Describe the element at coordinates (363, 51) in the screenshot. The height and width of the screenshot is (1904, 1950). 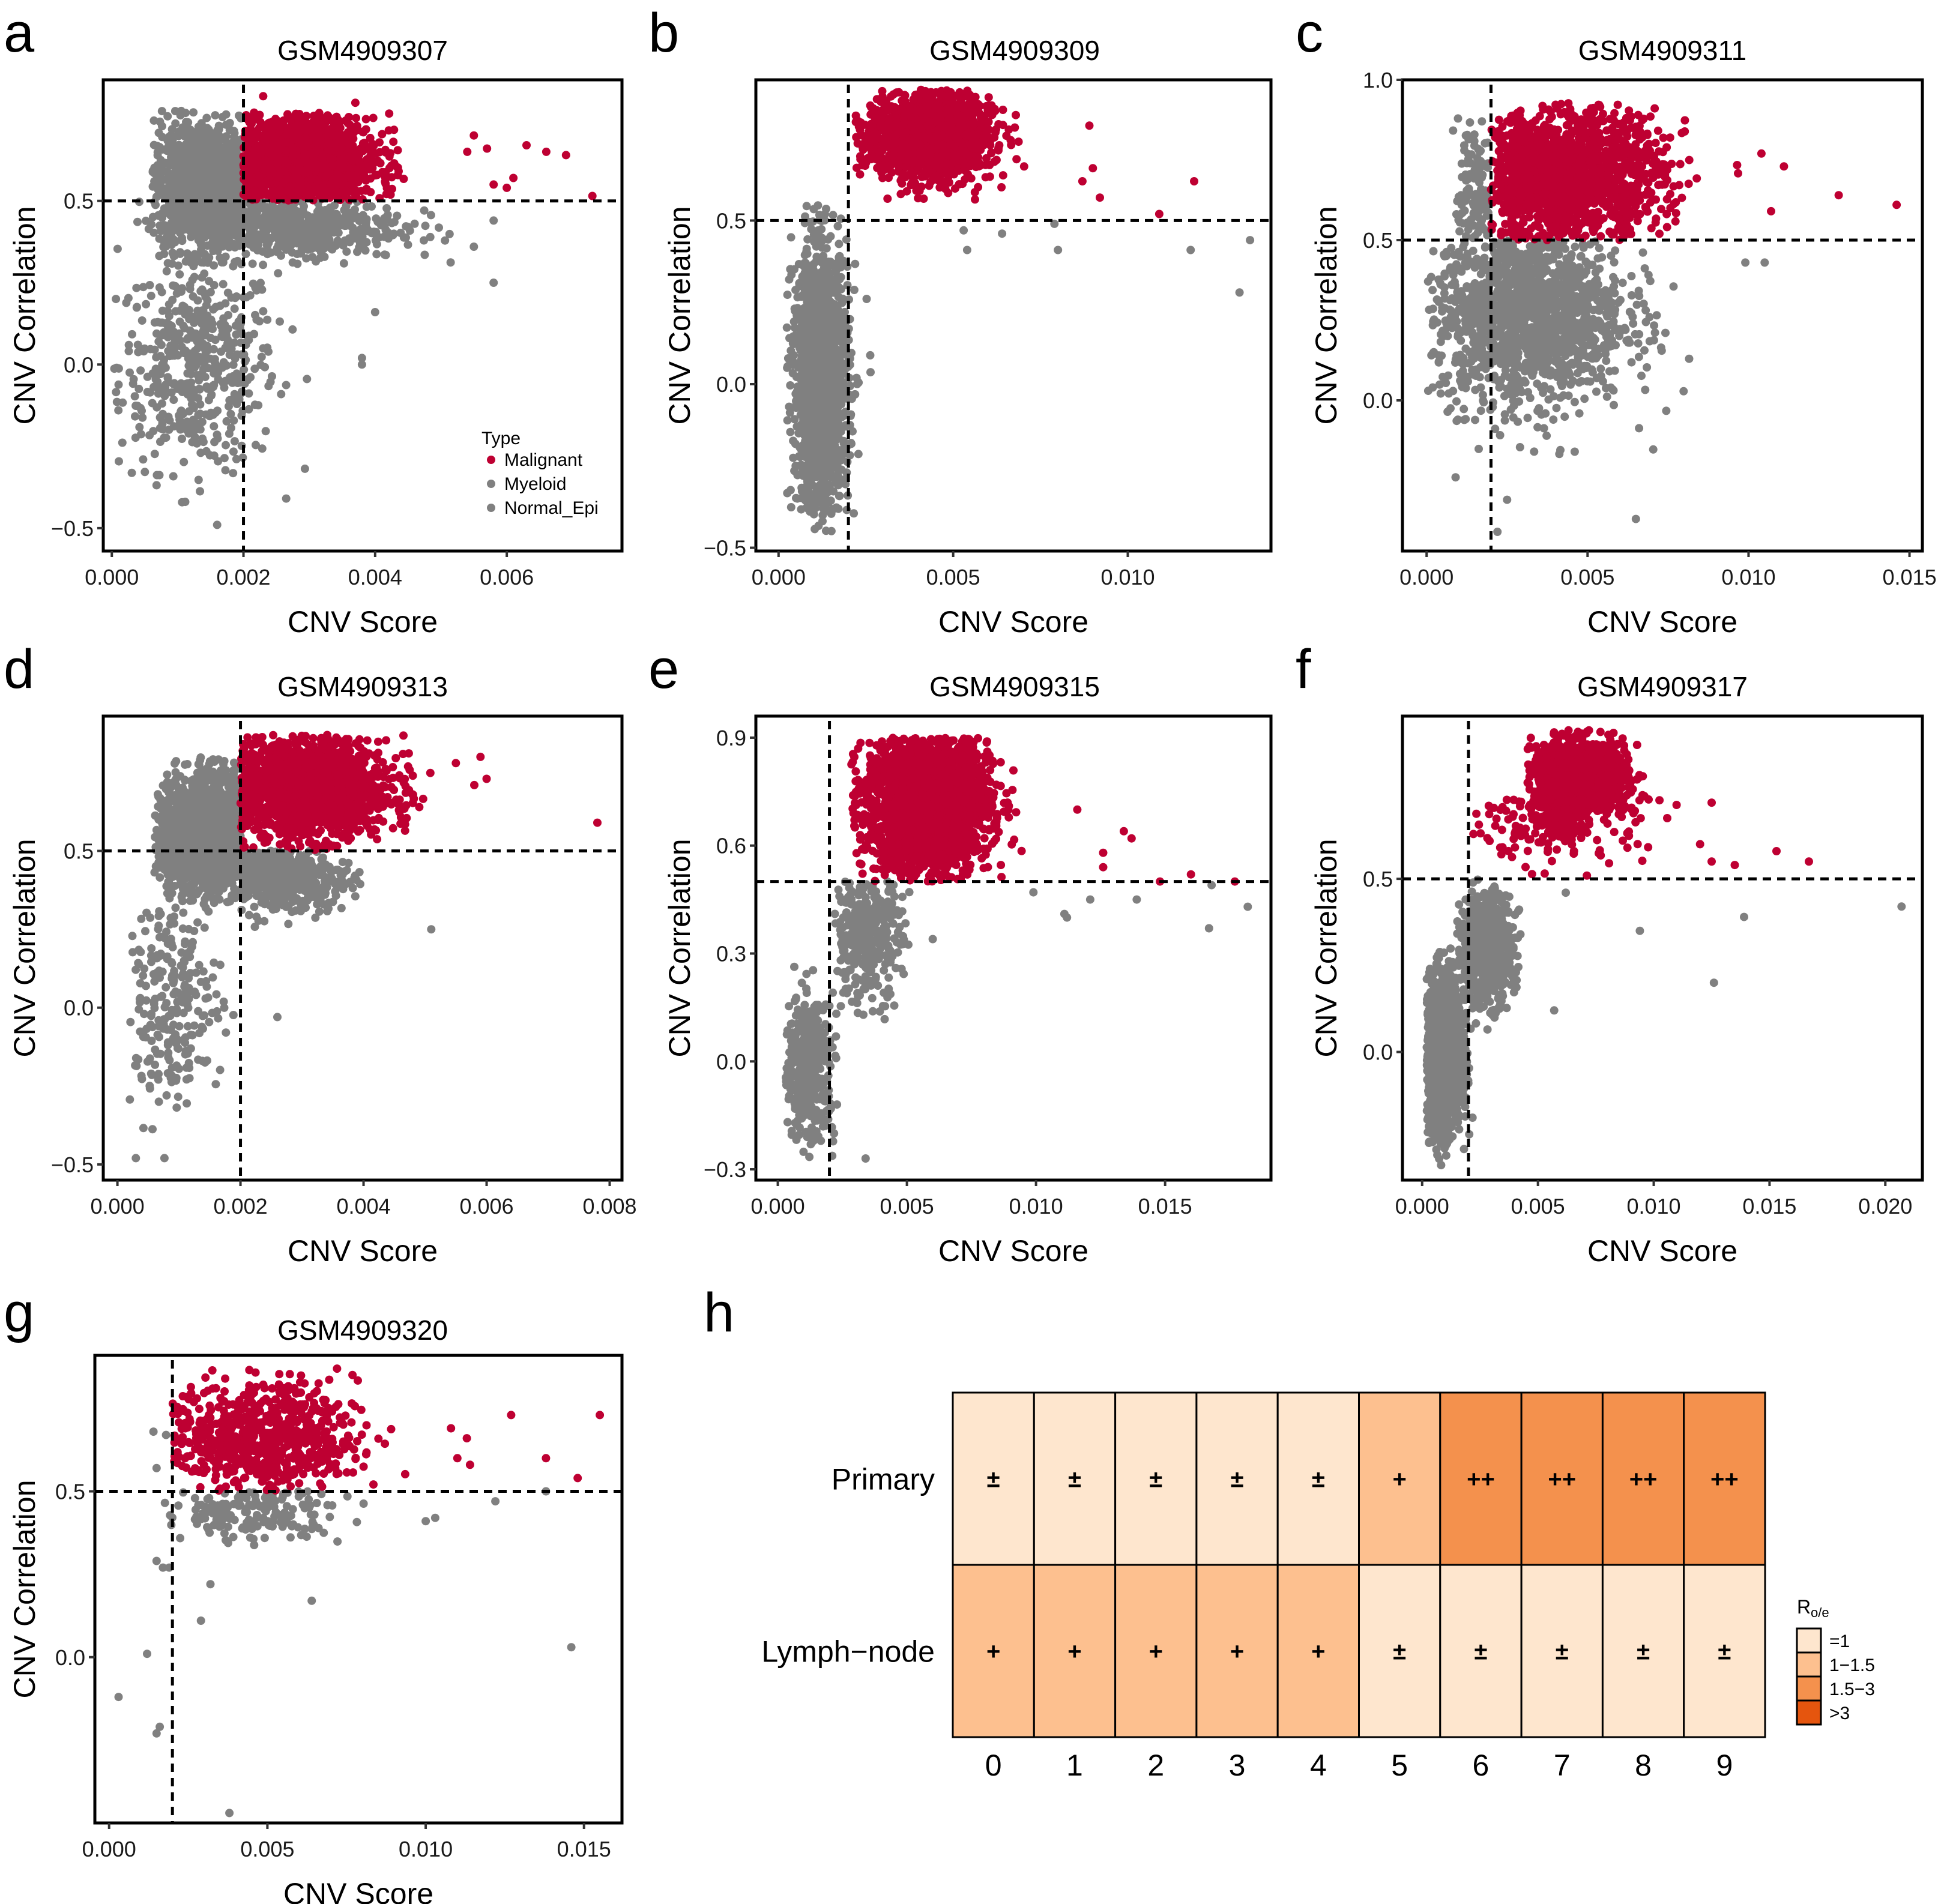
I see `panel-title: GSM4909307` at that location.